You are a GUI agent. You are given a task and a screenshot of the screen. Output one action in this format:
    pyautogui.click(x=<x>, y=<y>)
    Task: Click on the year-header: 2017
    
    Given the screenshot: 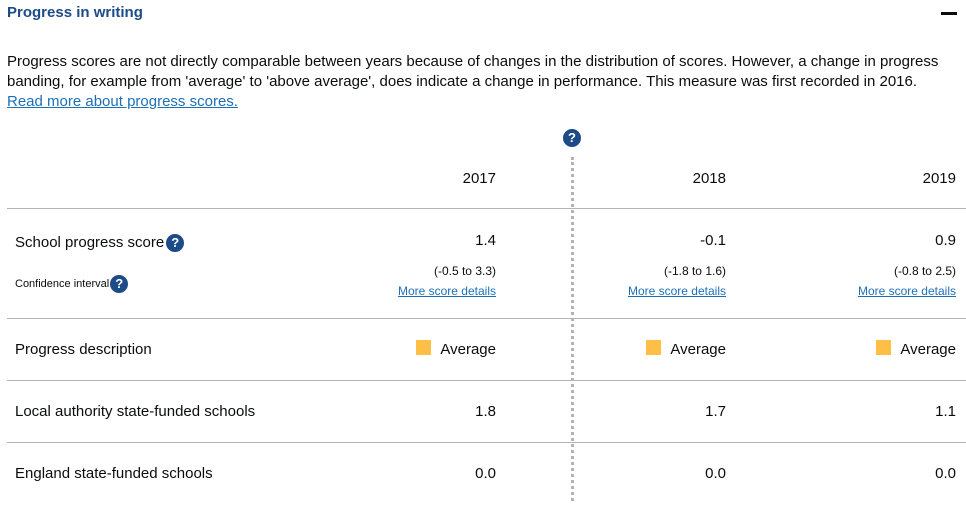 What is the action you would take?
    pyautogui.click(x=479, y=178)
    